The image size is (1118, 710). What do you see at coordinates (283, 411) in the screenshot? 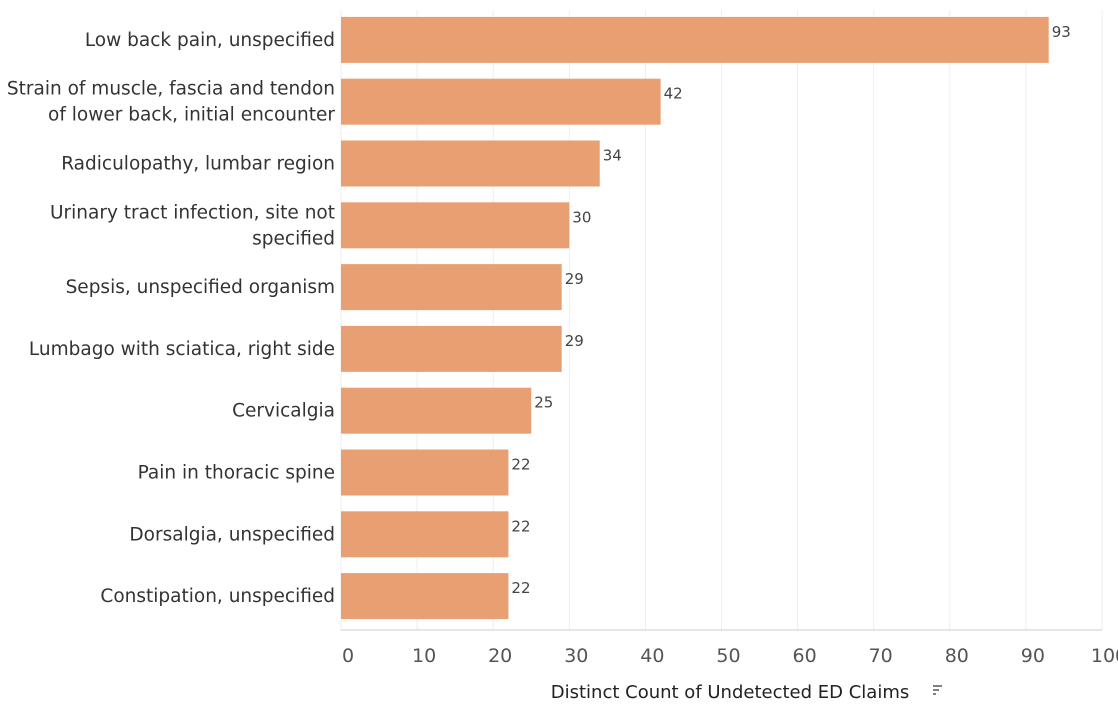
I see `category-label: Cervicalgia` at bounding box center [283, 411].